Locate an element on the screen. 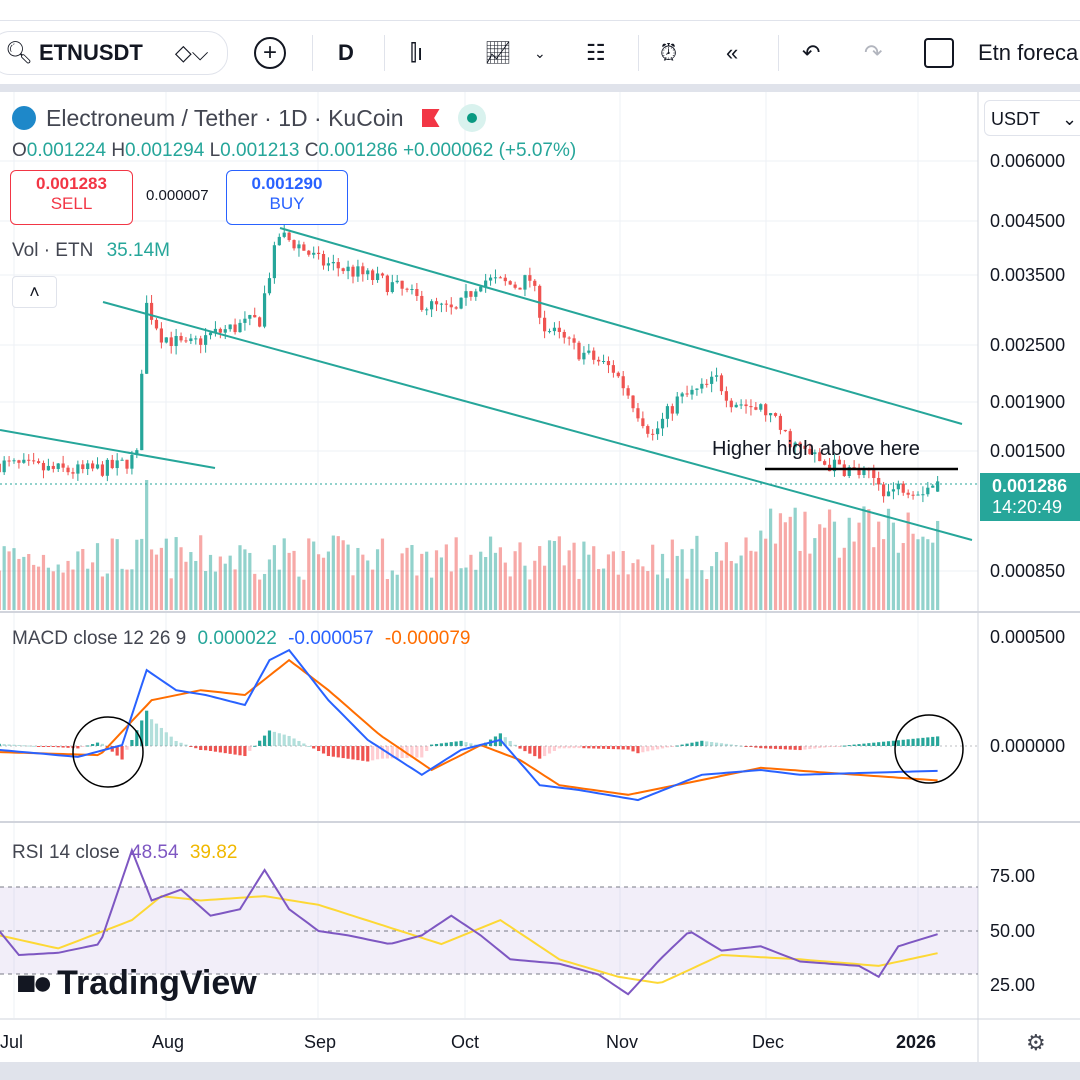  open-label: O is located at coordinates (19, 150).